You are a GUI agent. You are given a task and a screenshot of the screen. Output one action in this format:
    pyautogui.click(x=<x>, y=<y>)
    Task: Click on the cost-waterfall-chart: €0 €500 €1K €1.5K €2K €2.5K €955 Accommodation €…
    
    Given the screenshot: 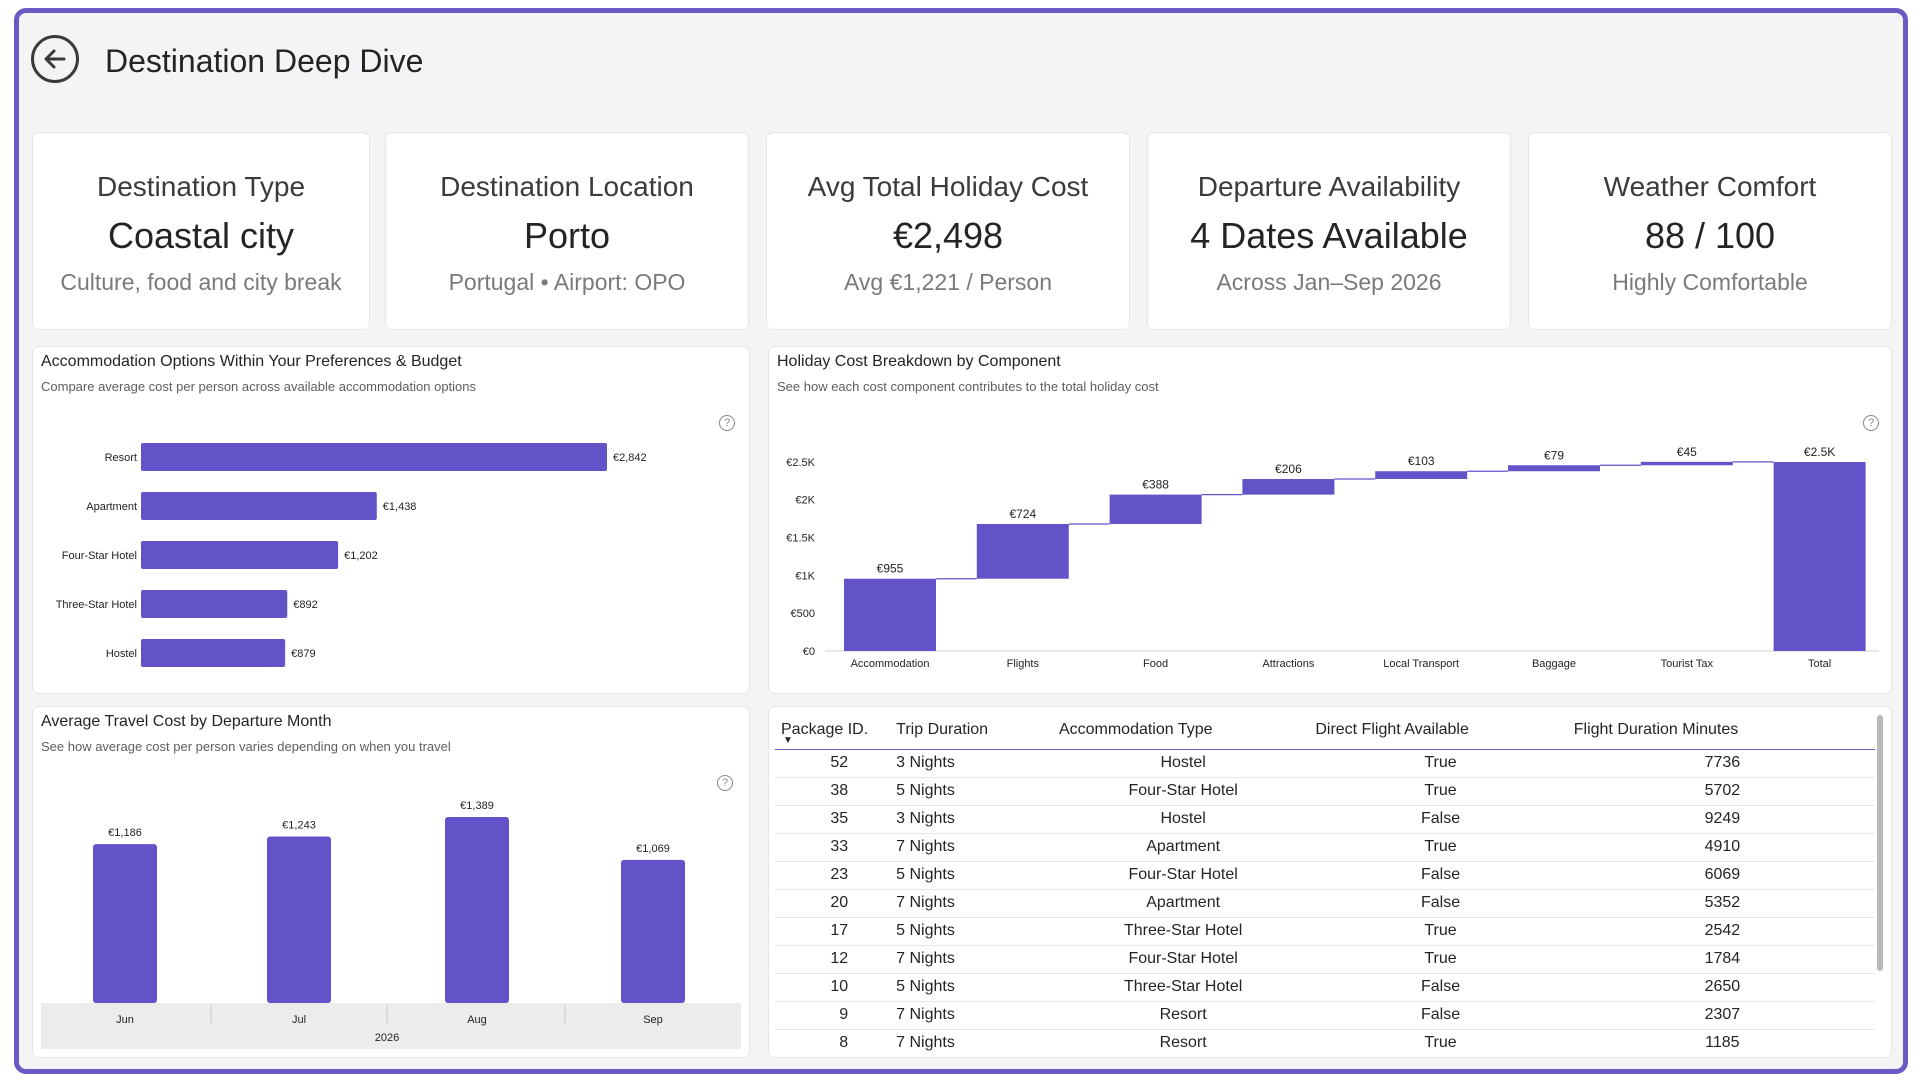 What is the action you would take?
    pyautogui.click(x=1332, y=557)
    